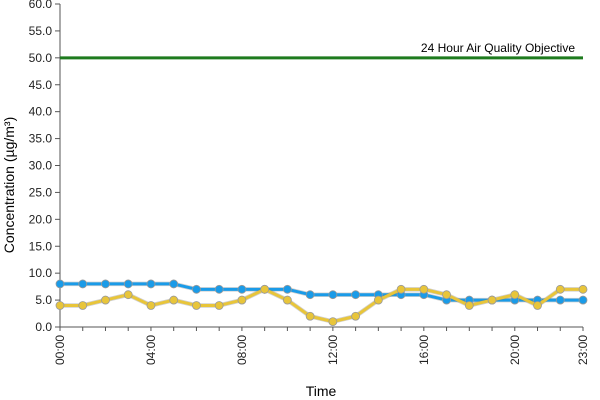 This screenshot has height=400, width=600. What do you see at coordinates (515, 350) in the screenshot?
I see `x-tick-label: 20:00` at bounding box center [515, 350].